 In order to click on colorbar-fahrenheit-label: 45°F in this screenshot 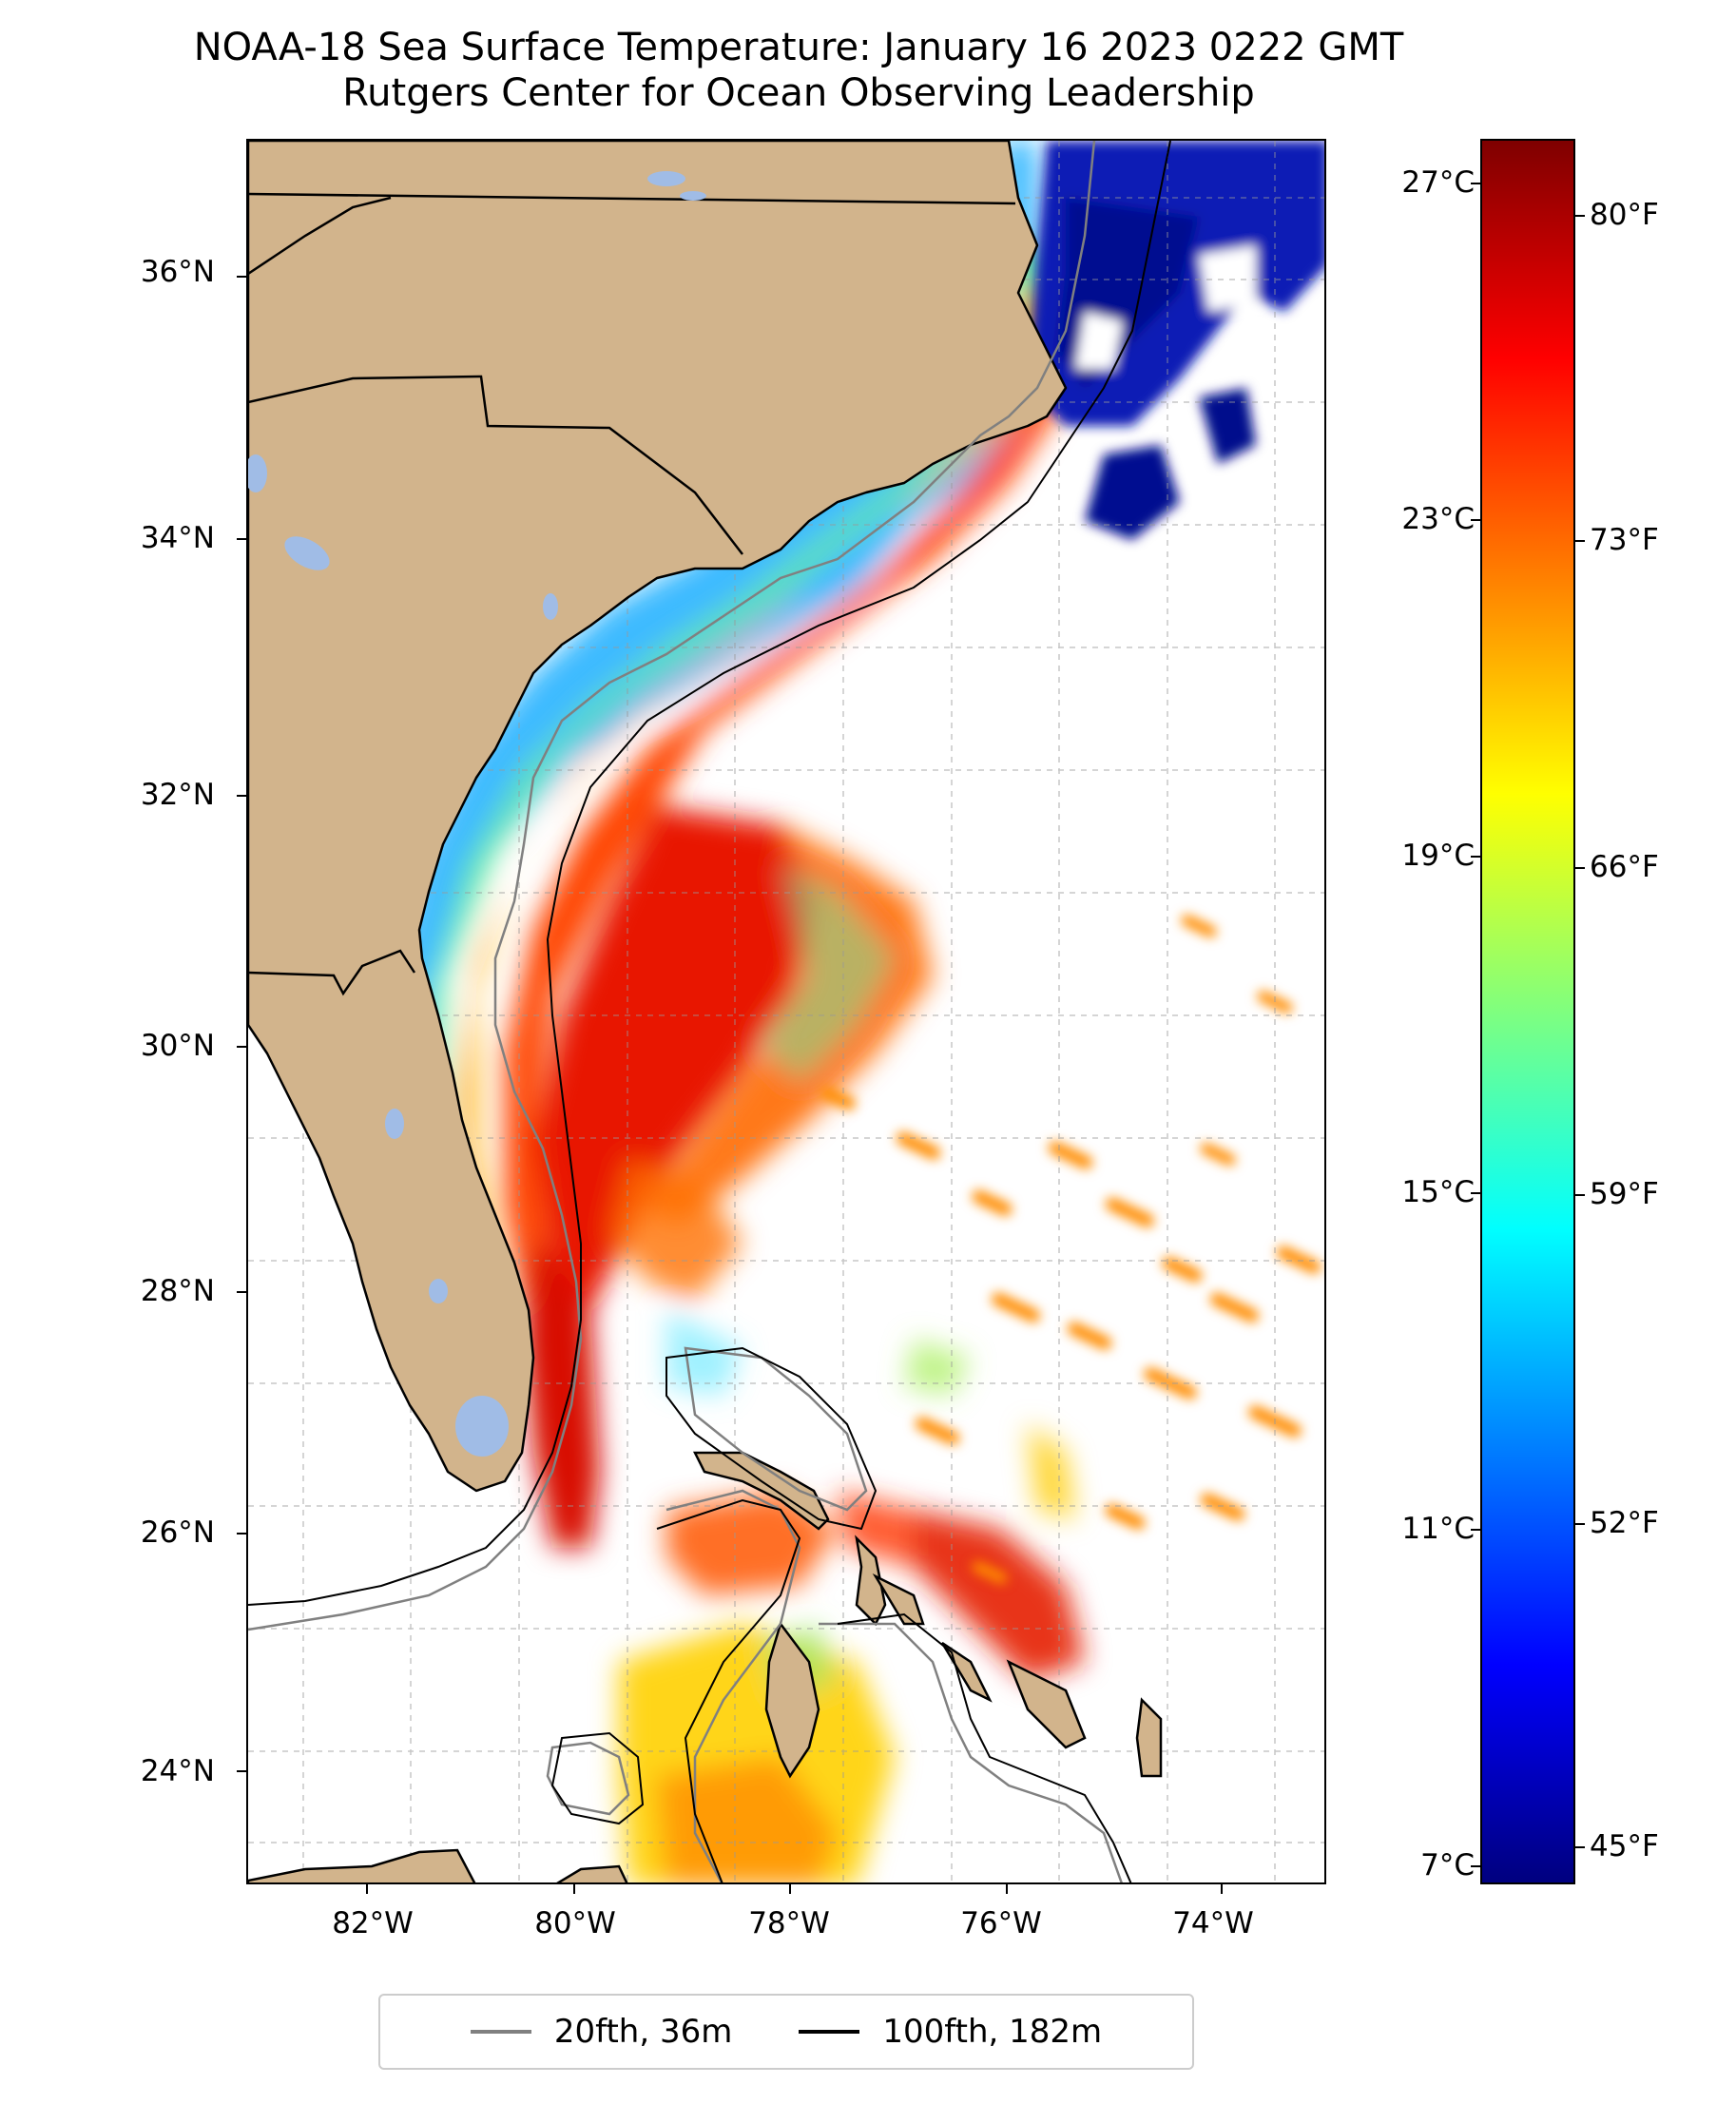, I will do `click(1625, 1846)`.